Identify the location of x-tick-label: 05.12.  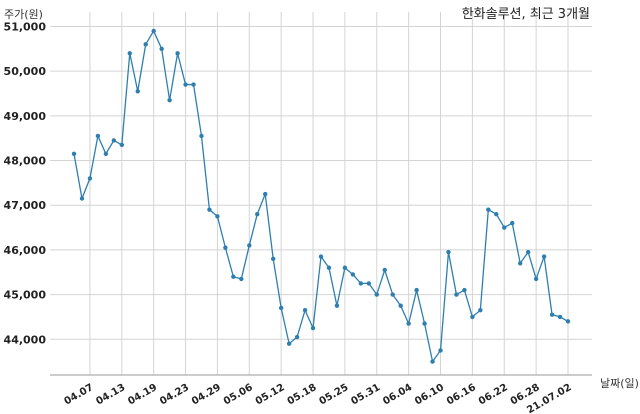
(270, 394).